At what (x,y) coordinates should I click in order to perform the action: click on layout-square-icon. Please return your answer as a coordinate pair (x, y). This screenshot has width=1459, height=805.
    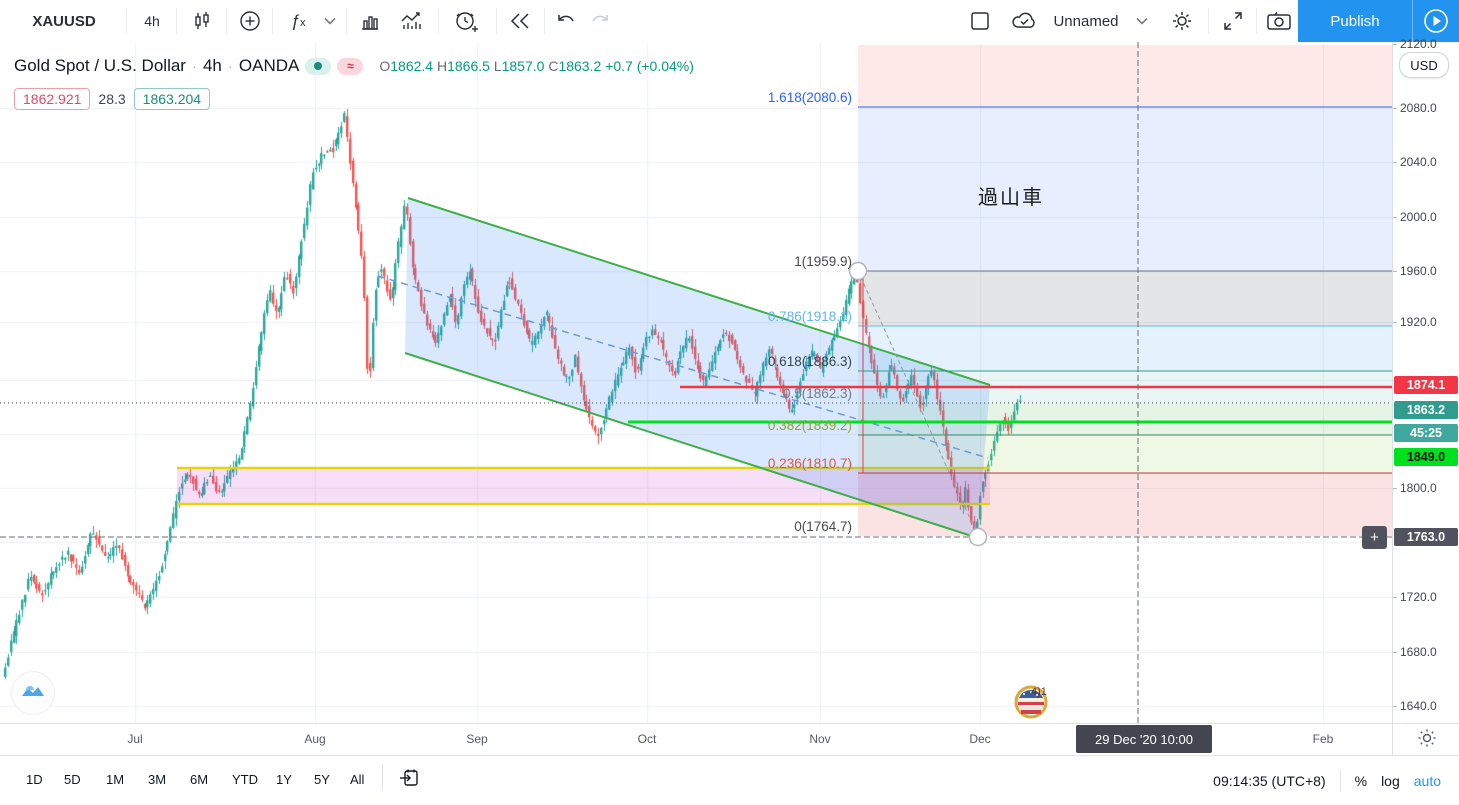
    Looking at the image, I should click on (980, 21).